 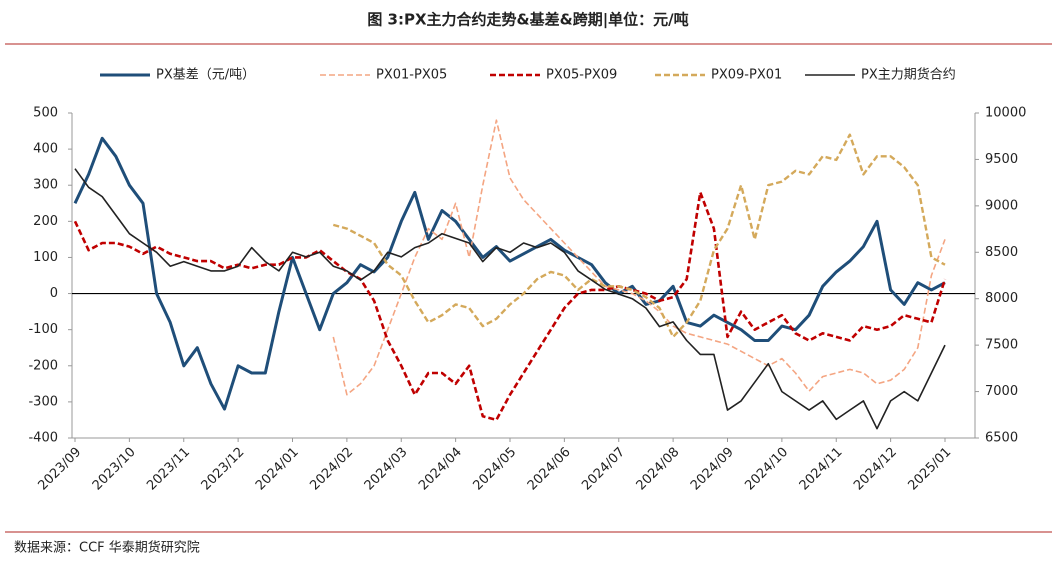 I want to click on y-tick-label: 0, so click(x=54, y=293).